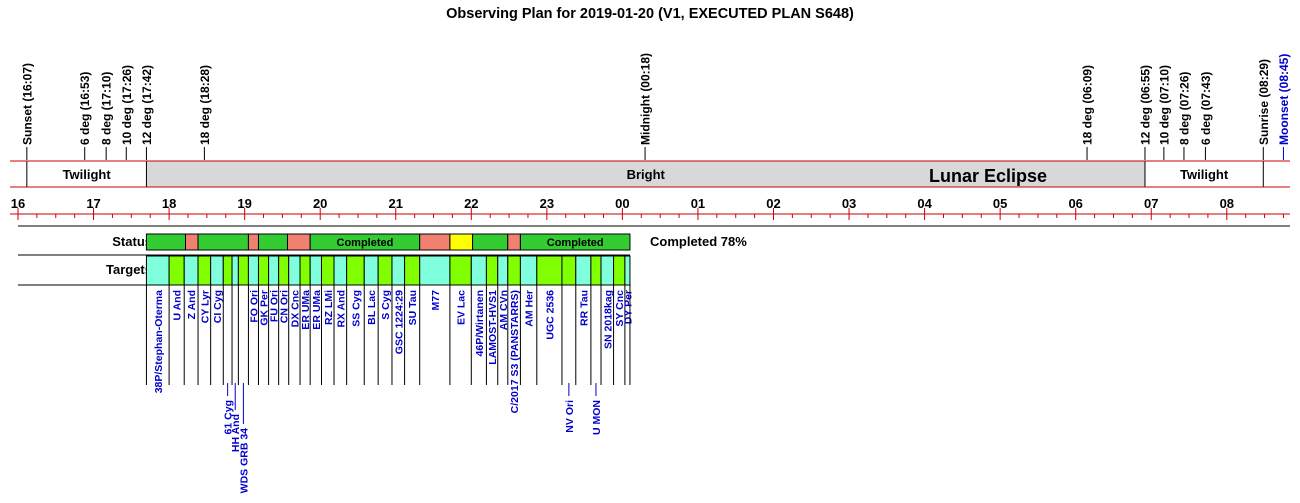 The width and height of the screenshot is (1300, 503). I want to click on target-name: 61 Cyg, so click(229, 417).